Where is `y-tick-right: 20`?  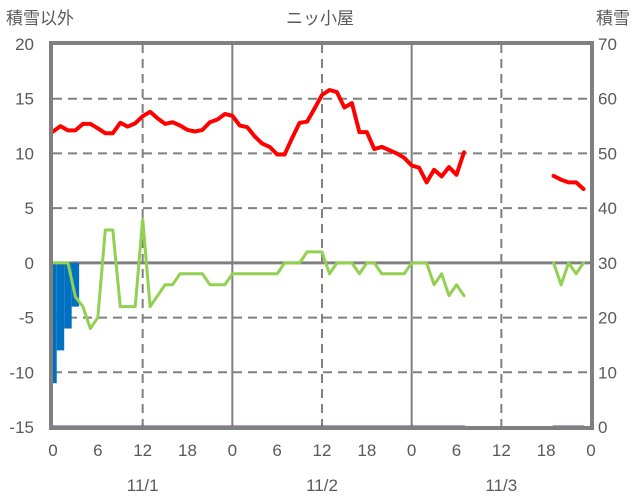 y-tick-right: 20 is located at coordinates (607, 318).